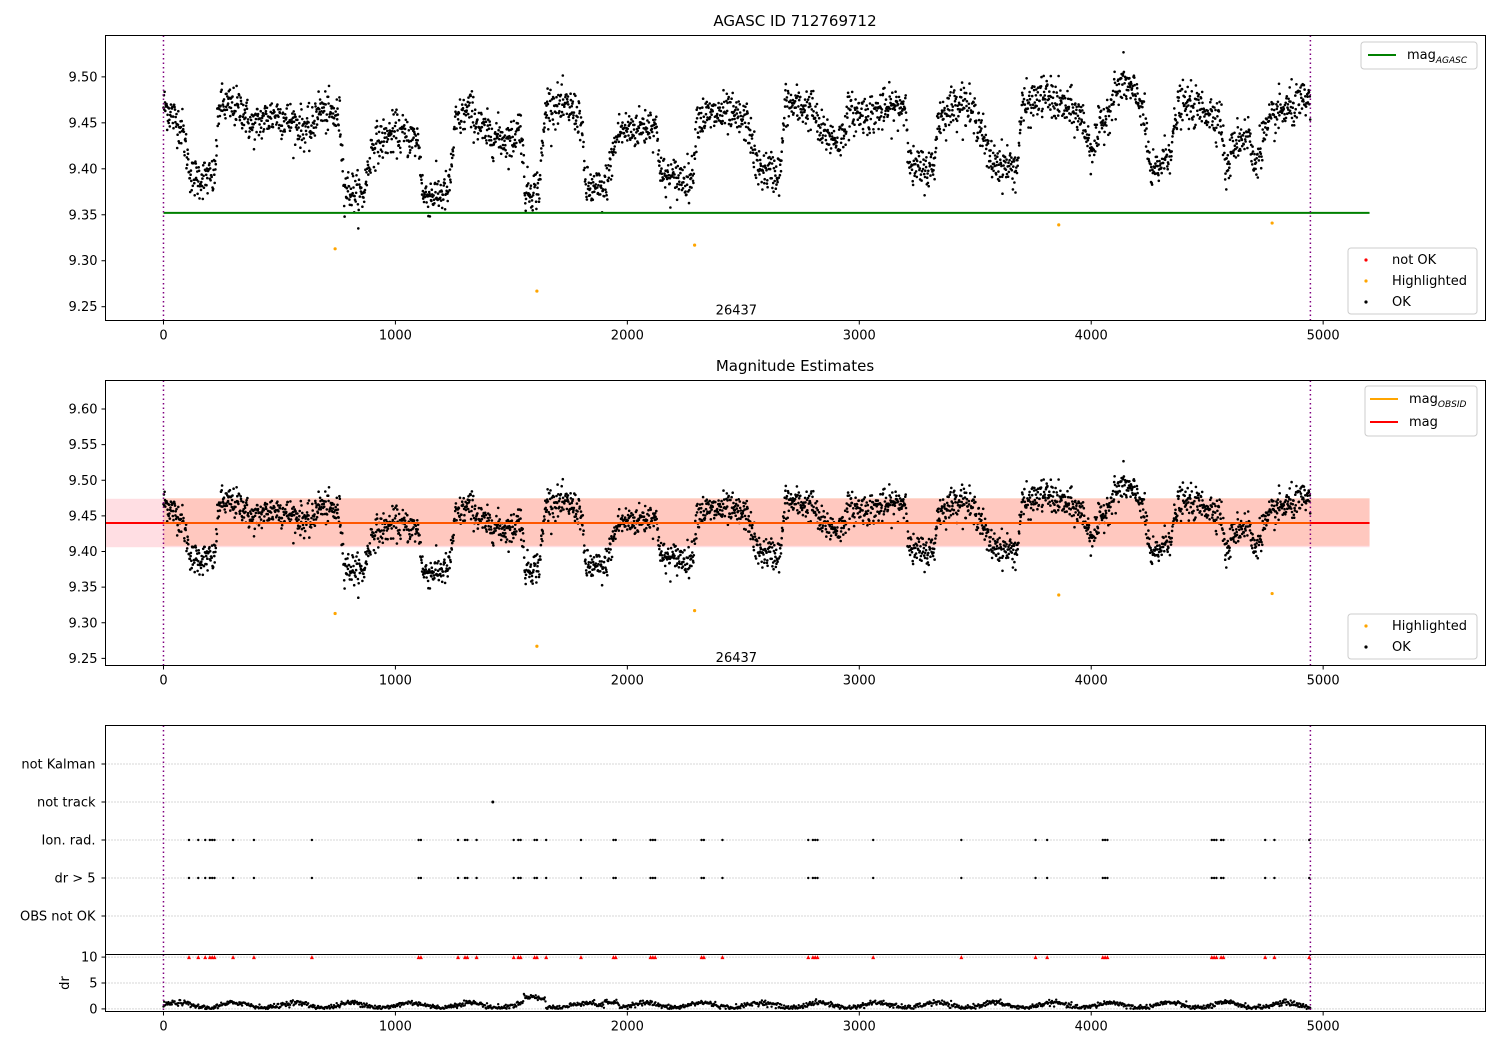  Describe the element at coordinates (1091, 336) in the screenshot. I see `x-tick-label: 4000` at that location.